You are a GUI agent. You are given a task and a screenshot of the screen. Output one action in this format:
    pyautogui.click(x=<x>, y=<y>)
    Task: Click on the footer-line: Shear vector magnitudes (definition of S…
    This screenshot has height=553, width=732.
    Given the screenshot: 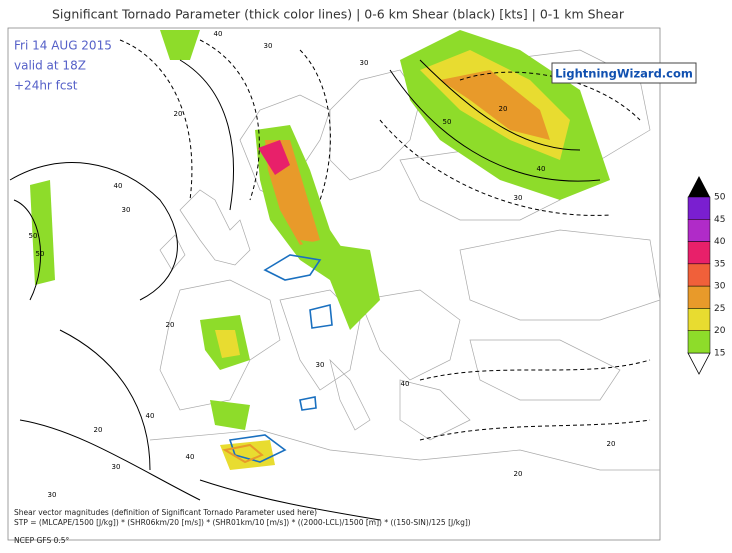 What is the action you would take?
    pyautogui.click(x=165, y=512)
    